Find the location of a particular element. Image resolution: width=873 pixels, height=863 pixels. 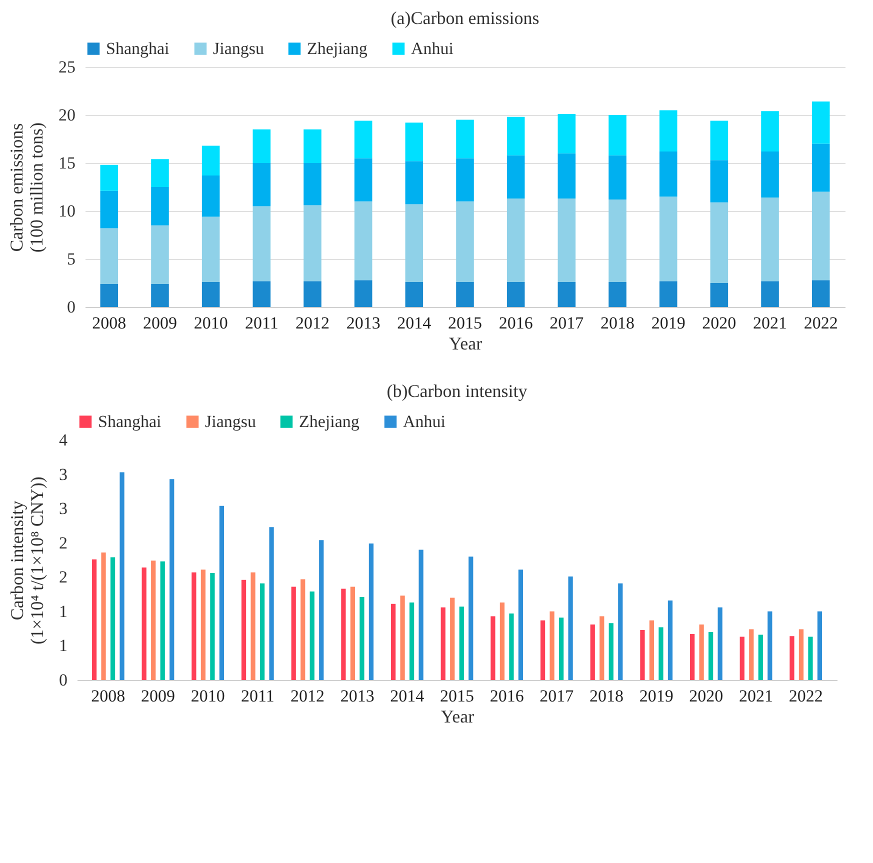

y-tick-label: 10 is located at coordinates (67, 211).